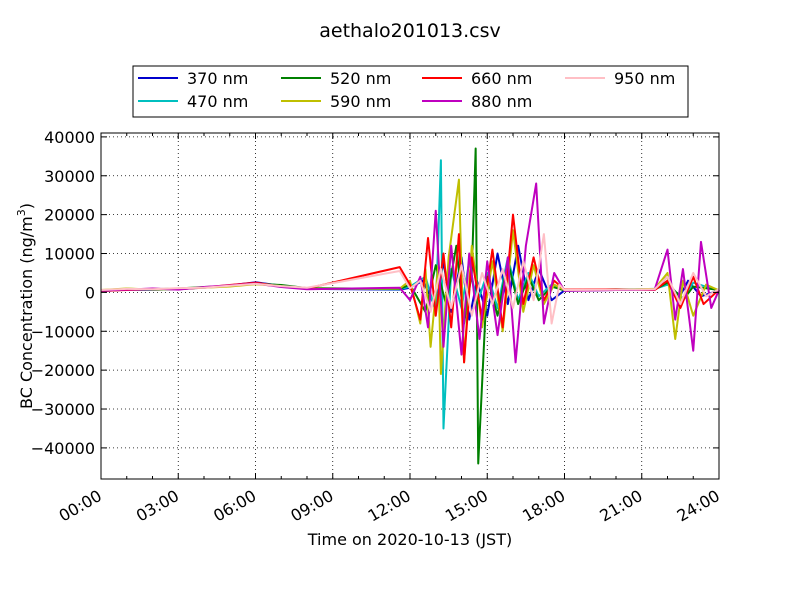 Image resolution: width=800 pixels, height=600 pixels. Describe the element at coordinates (360, 101) in the screenshot. I see `legend-label: 590 nm` at that location.